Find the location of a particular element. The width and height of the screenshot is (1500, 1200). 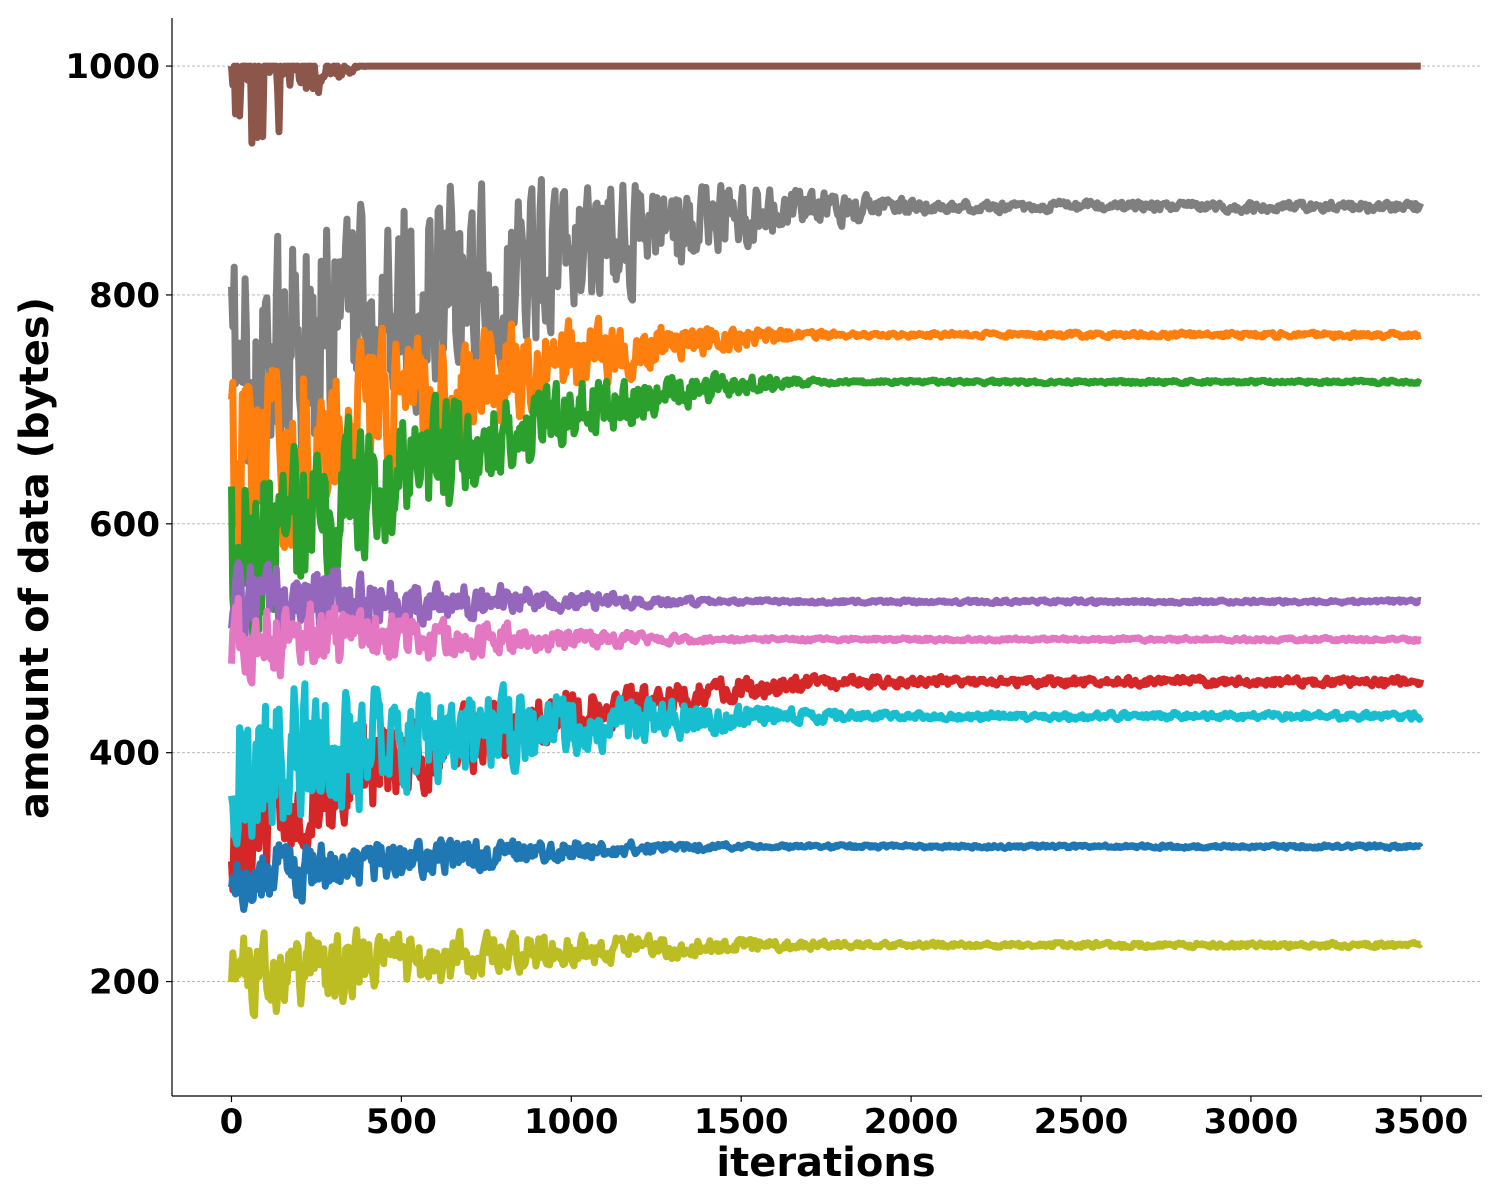

y-tick-label-800: 800 is located at coordinates (124, 296).